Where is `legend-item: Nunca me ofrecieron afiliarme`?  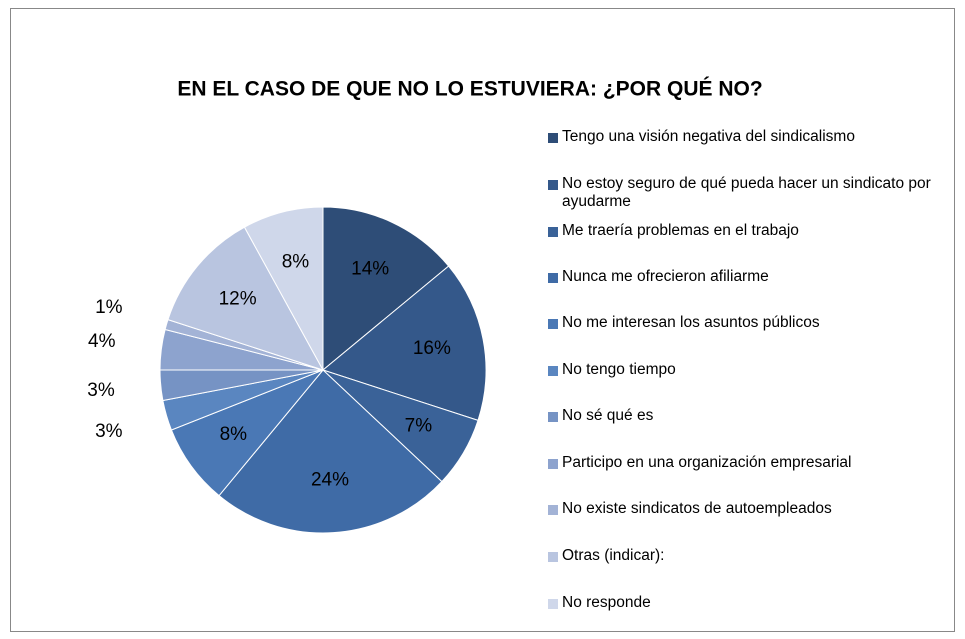 legend-item: Nunca me ofrecieron afiliarme is located at coordinates (742, 277).